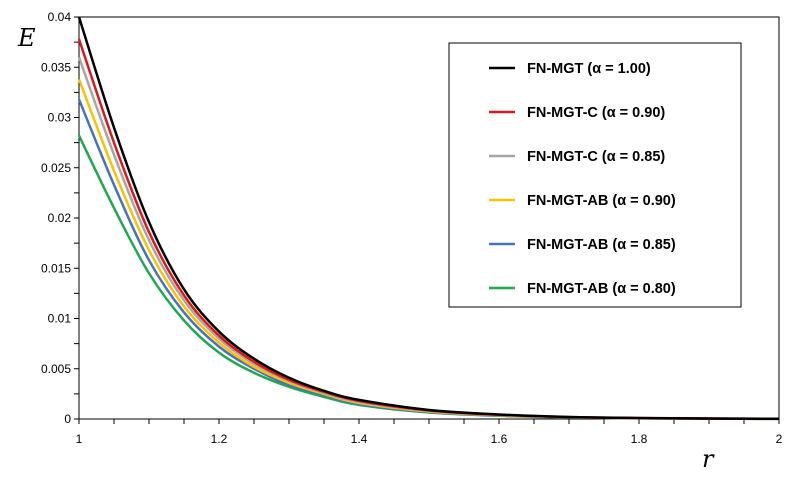 The height and width of the screenshot is (478, 798). What do you see at coordinates (596, 113) in the screenshot?
I see `legend-label: FN-MGT-C (α = 0.90)` at bounding box center [596, 113].